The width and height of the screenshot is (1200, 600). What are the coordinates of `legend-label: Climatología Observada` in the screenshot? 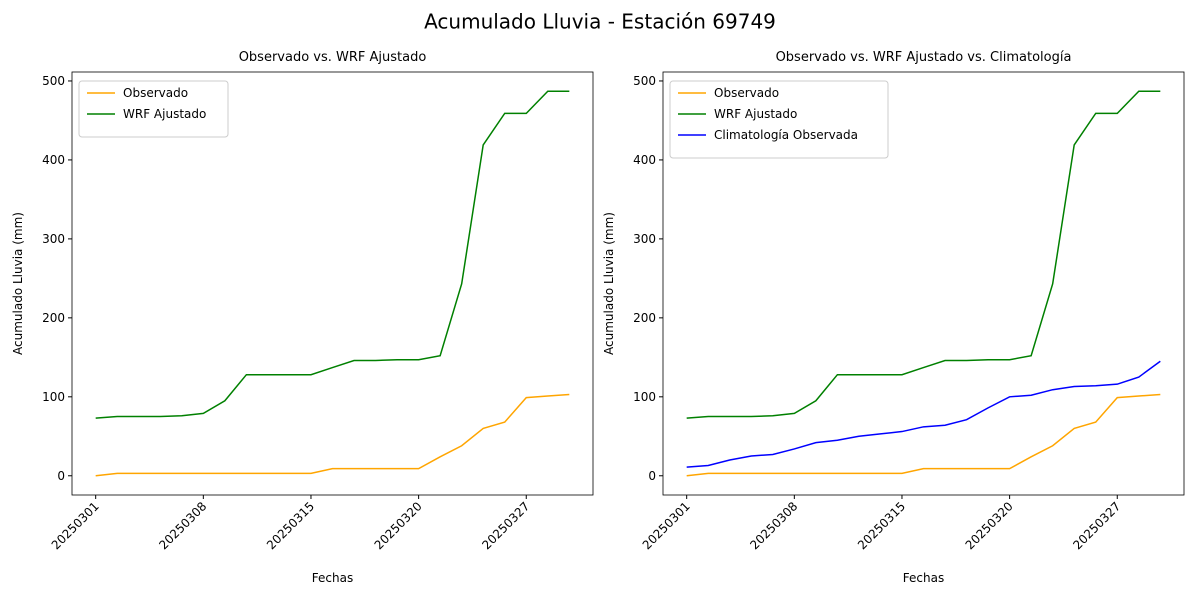 It's located at (786, 135).